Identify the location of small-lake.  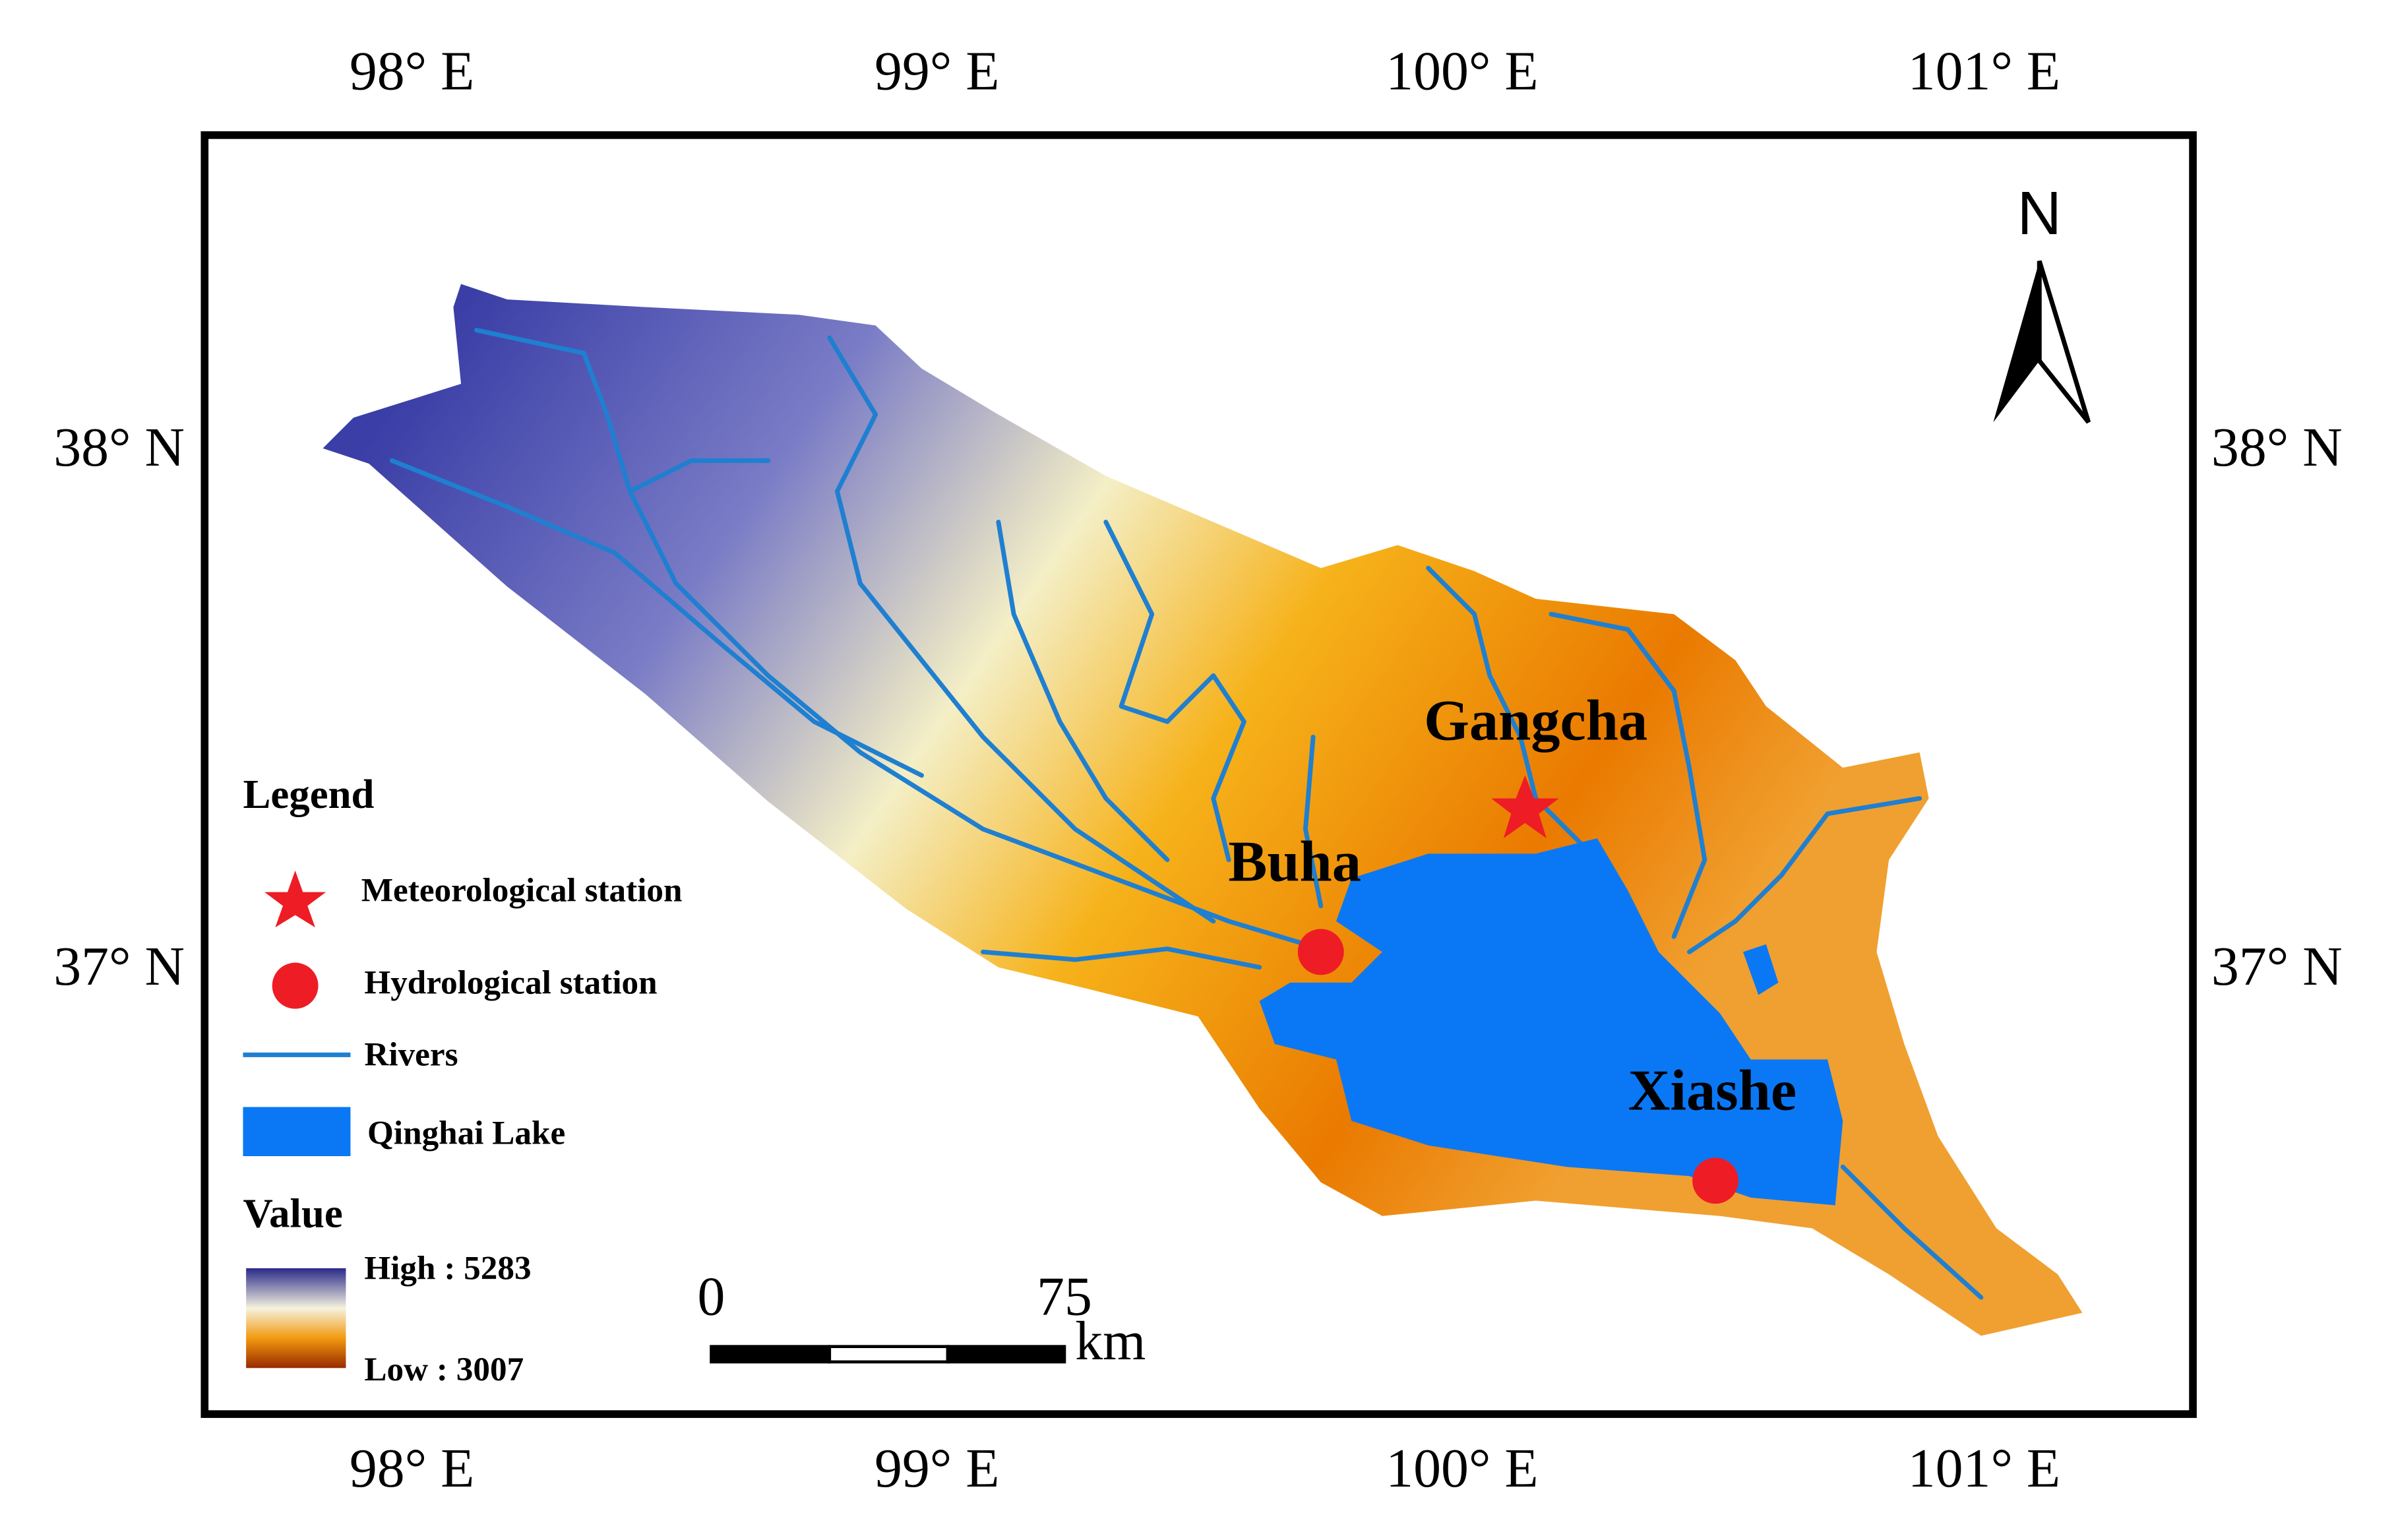
(1760, 969).